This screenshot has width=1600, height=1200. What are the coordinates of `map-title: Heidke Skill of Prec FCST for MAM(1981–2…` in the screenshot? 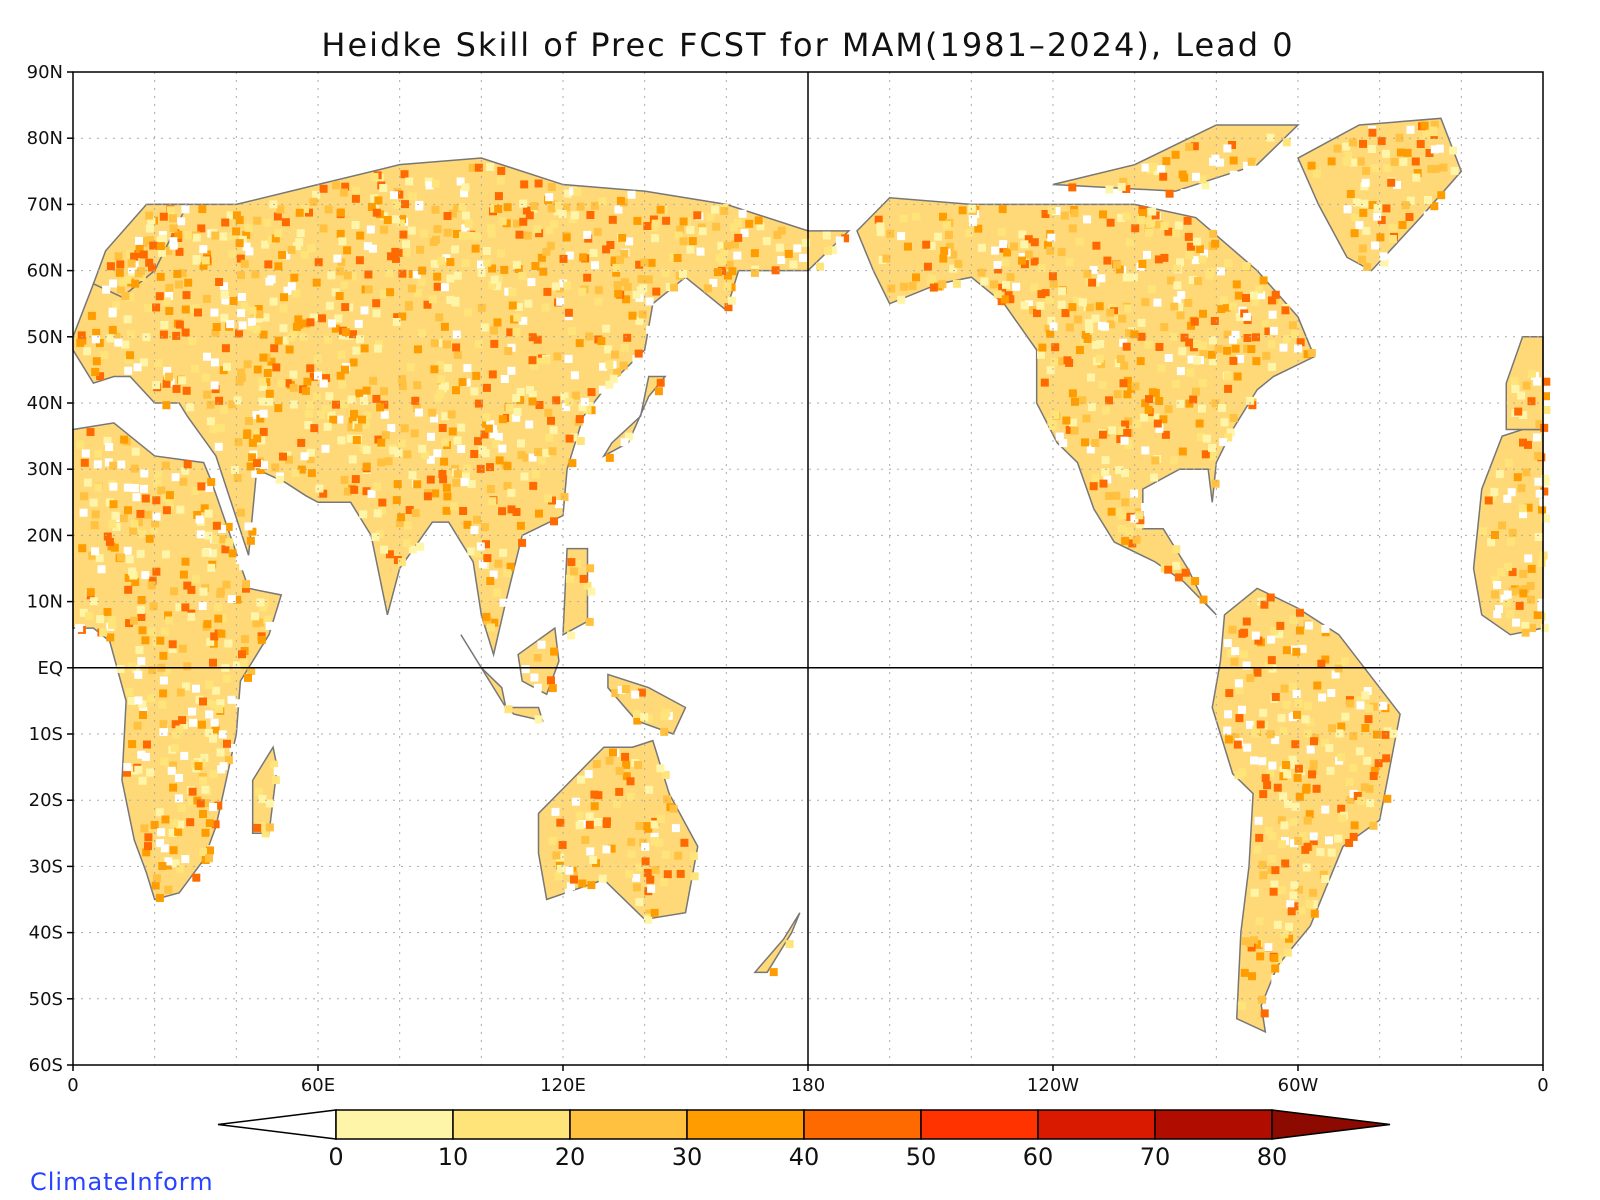 It's located at (808, 45).